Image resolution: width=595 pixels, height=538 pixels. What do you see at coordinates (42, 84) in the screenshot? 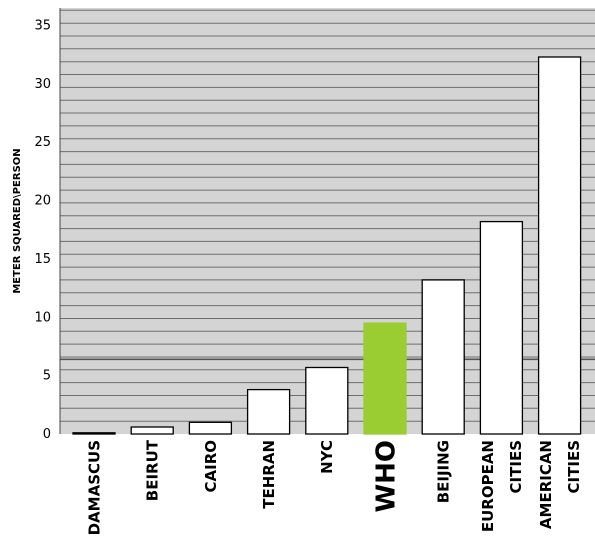
I see `y-tick-label: 30` at bounding box center [42, 84].